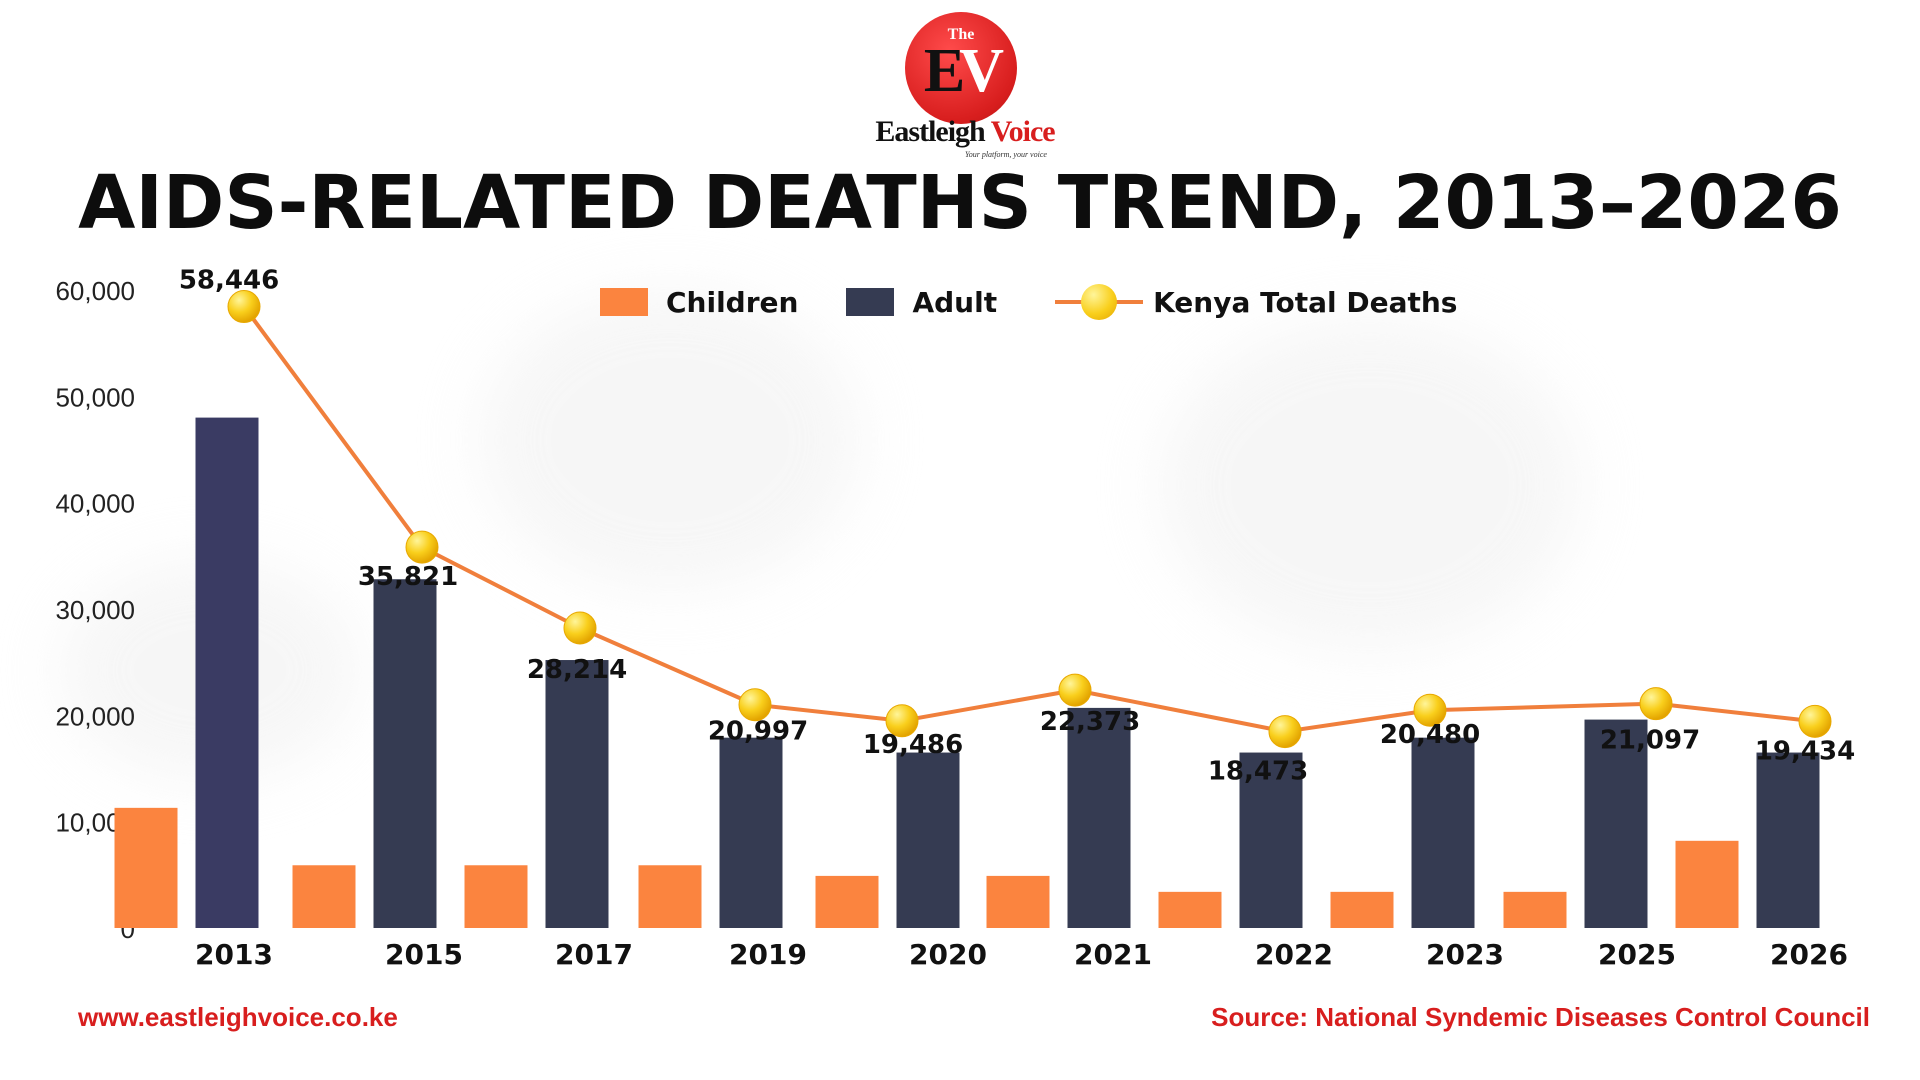 The image size is (1920, 1080). Describe the element at coordinates (238, 1017) in the screenshot. I see `website-link: www.eastleighvoice.co.ke` at that location.